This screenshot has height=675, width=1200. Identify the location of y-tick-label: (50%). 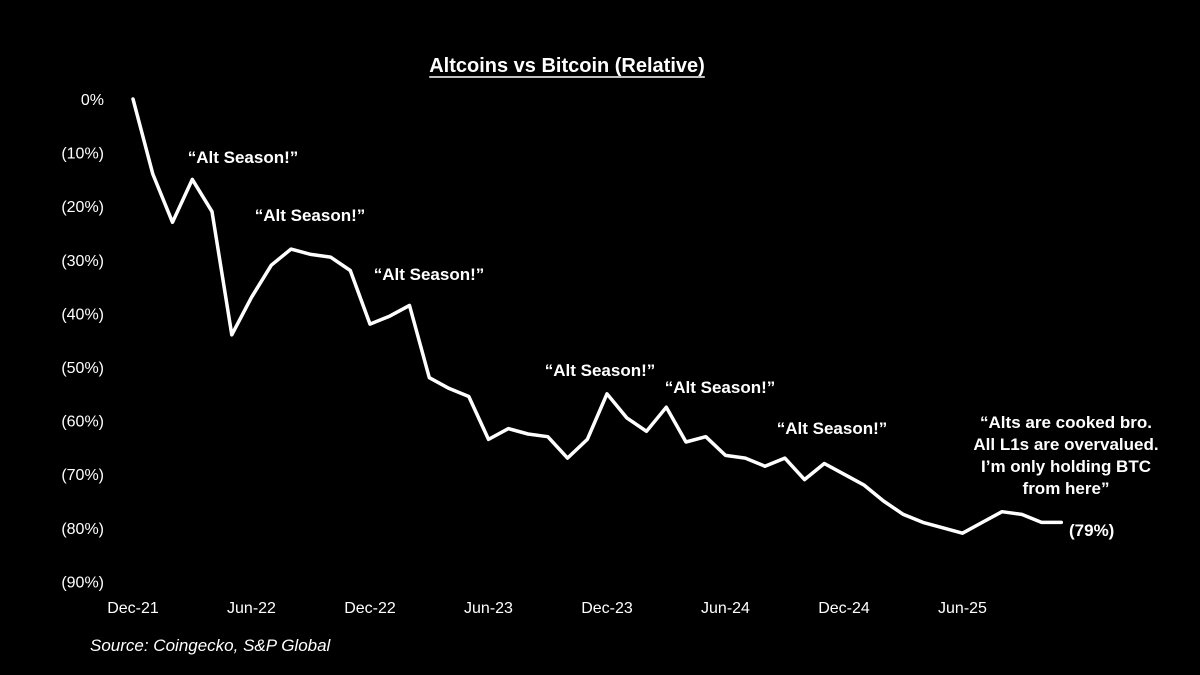
(82, 368).